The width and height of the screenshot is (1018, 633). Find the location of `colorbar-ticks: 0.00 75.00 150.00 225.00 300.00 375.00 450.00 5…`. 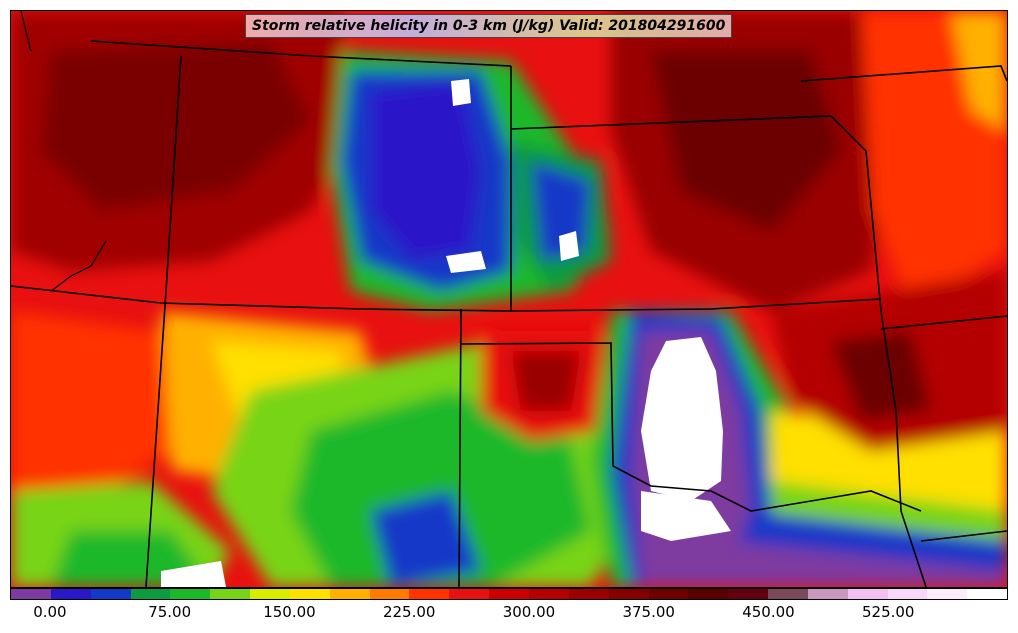

colorbar-ticks: 0.00 75.00 150.00 225.00 300.00 375.00 450.00 5… is located at coordinates (509, 616).